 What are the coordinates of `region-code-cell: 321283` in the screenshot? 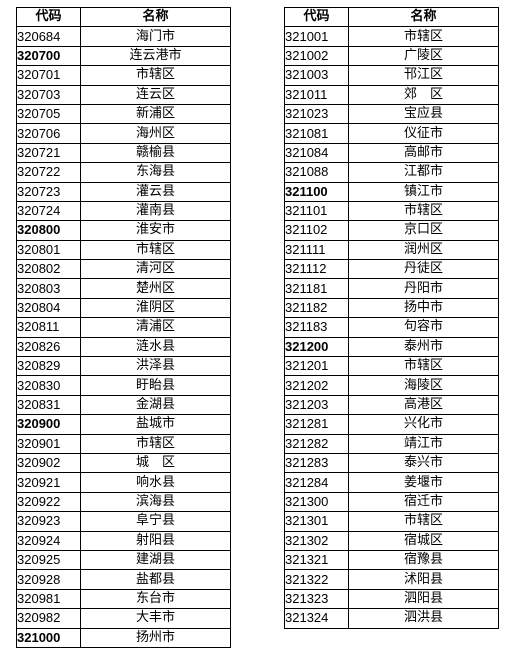 It's located at (316, 463).